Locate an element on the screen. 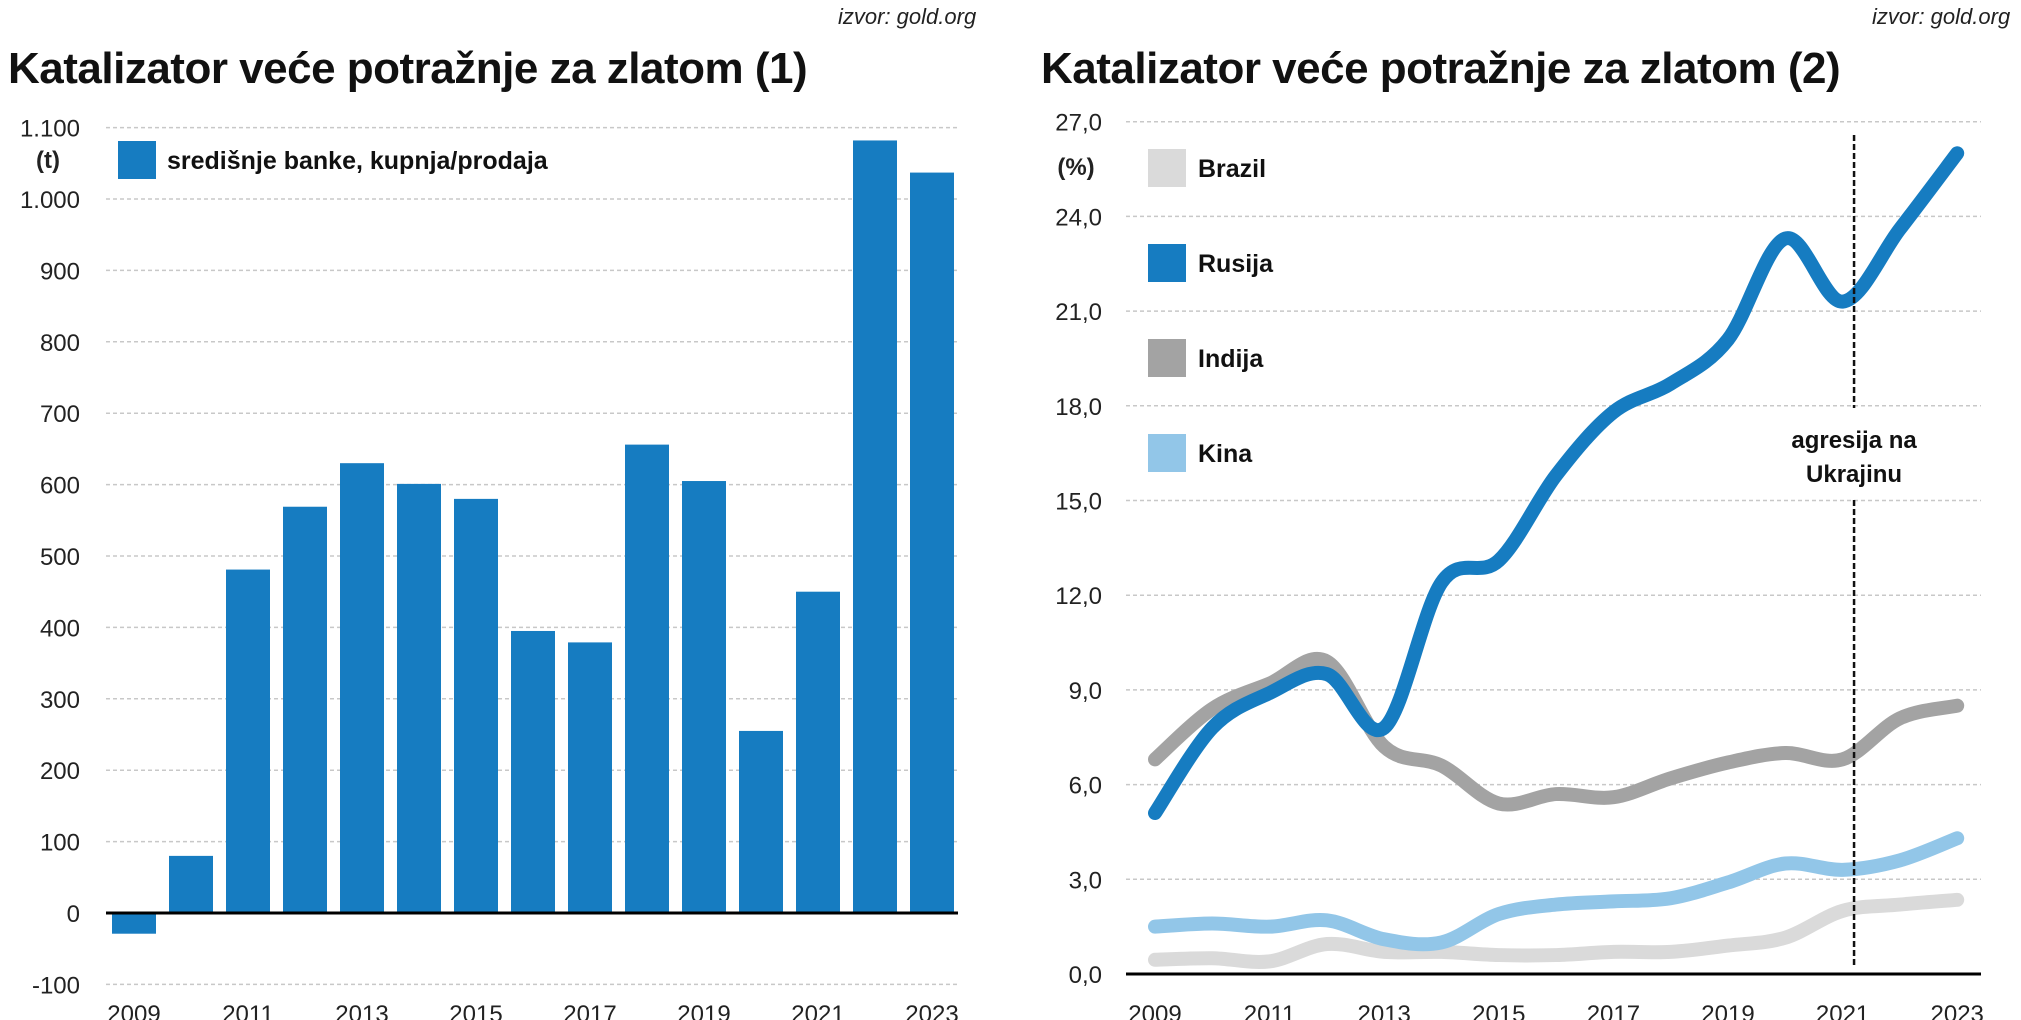 This screenshot has height=1020, width=2021. bar-2014 is located at coordinates (419, 698).